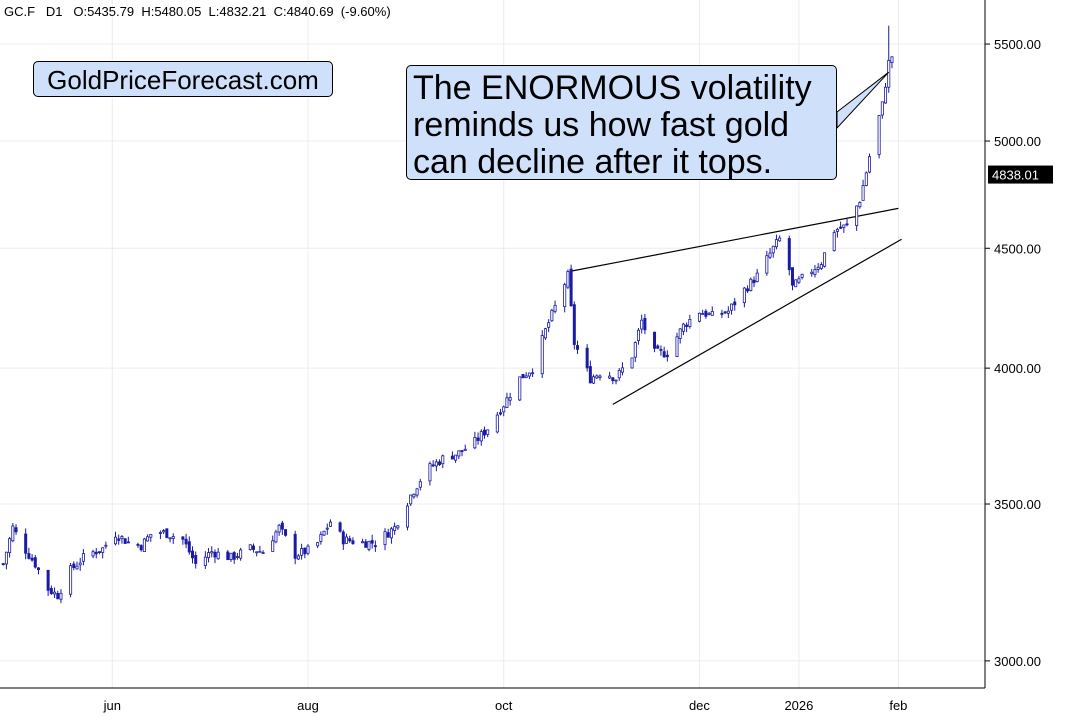  What do you see at coordinates (898, 705) in the screenshot?
I see `x-tick-label: feb` at bounding box center [898, 705].